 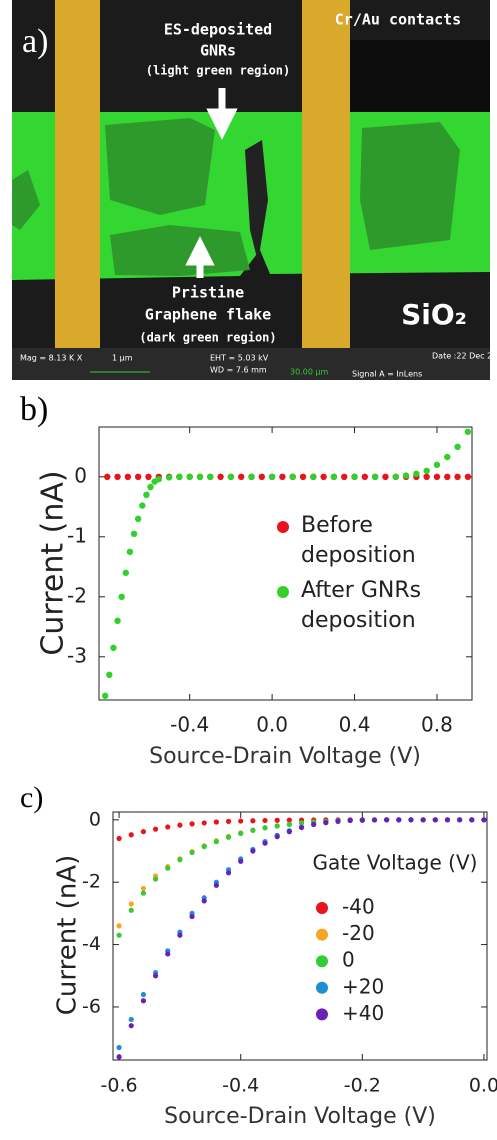 What do you see at coordinates (434, 314) in the screenshot?
I see `substrate-label: SiO₂` at bounding box center [434, 314].